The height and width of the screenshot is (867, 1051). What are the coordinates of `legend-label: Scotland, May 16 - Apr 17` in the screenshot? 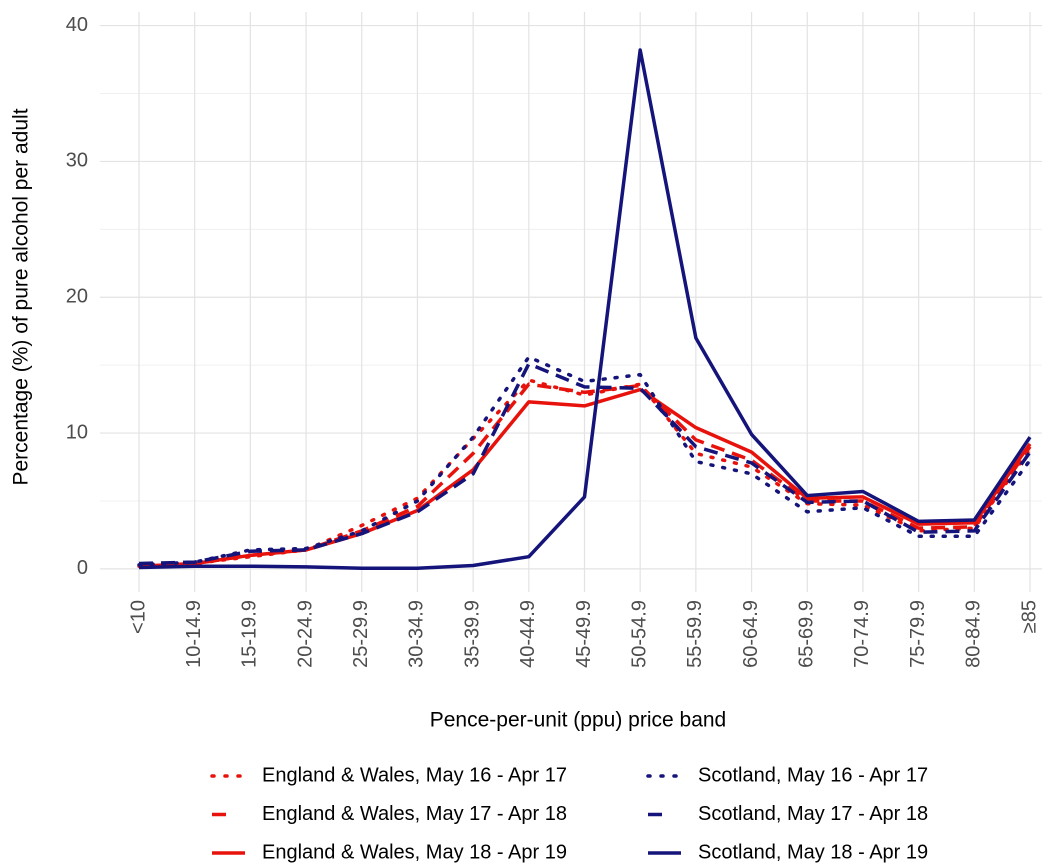 It's located at (813, 775).